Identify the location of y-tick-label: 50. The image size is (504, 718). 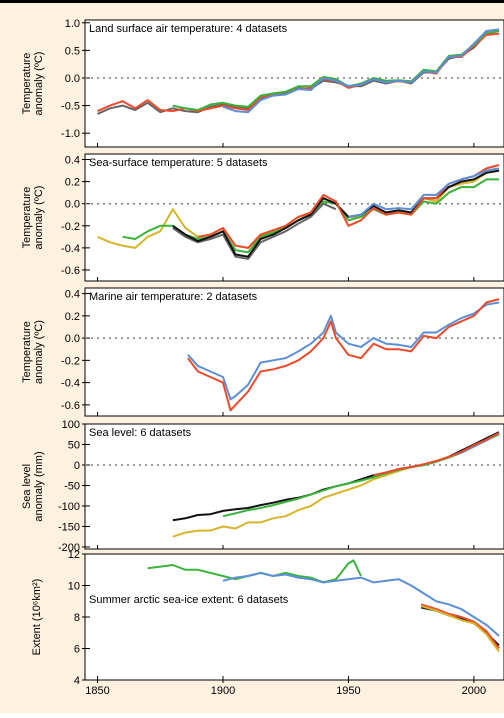
(74, 445).